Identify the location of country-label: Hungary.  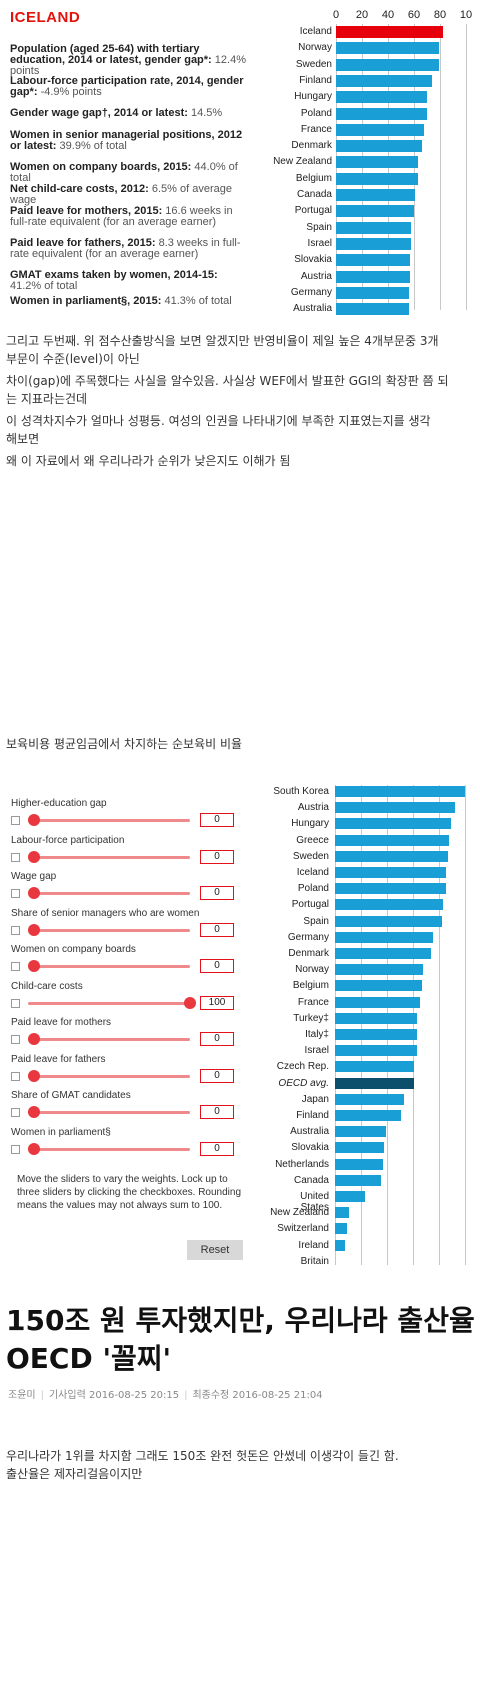
(313, 97).